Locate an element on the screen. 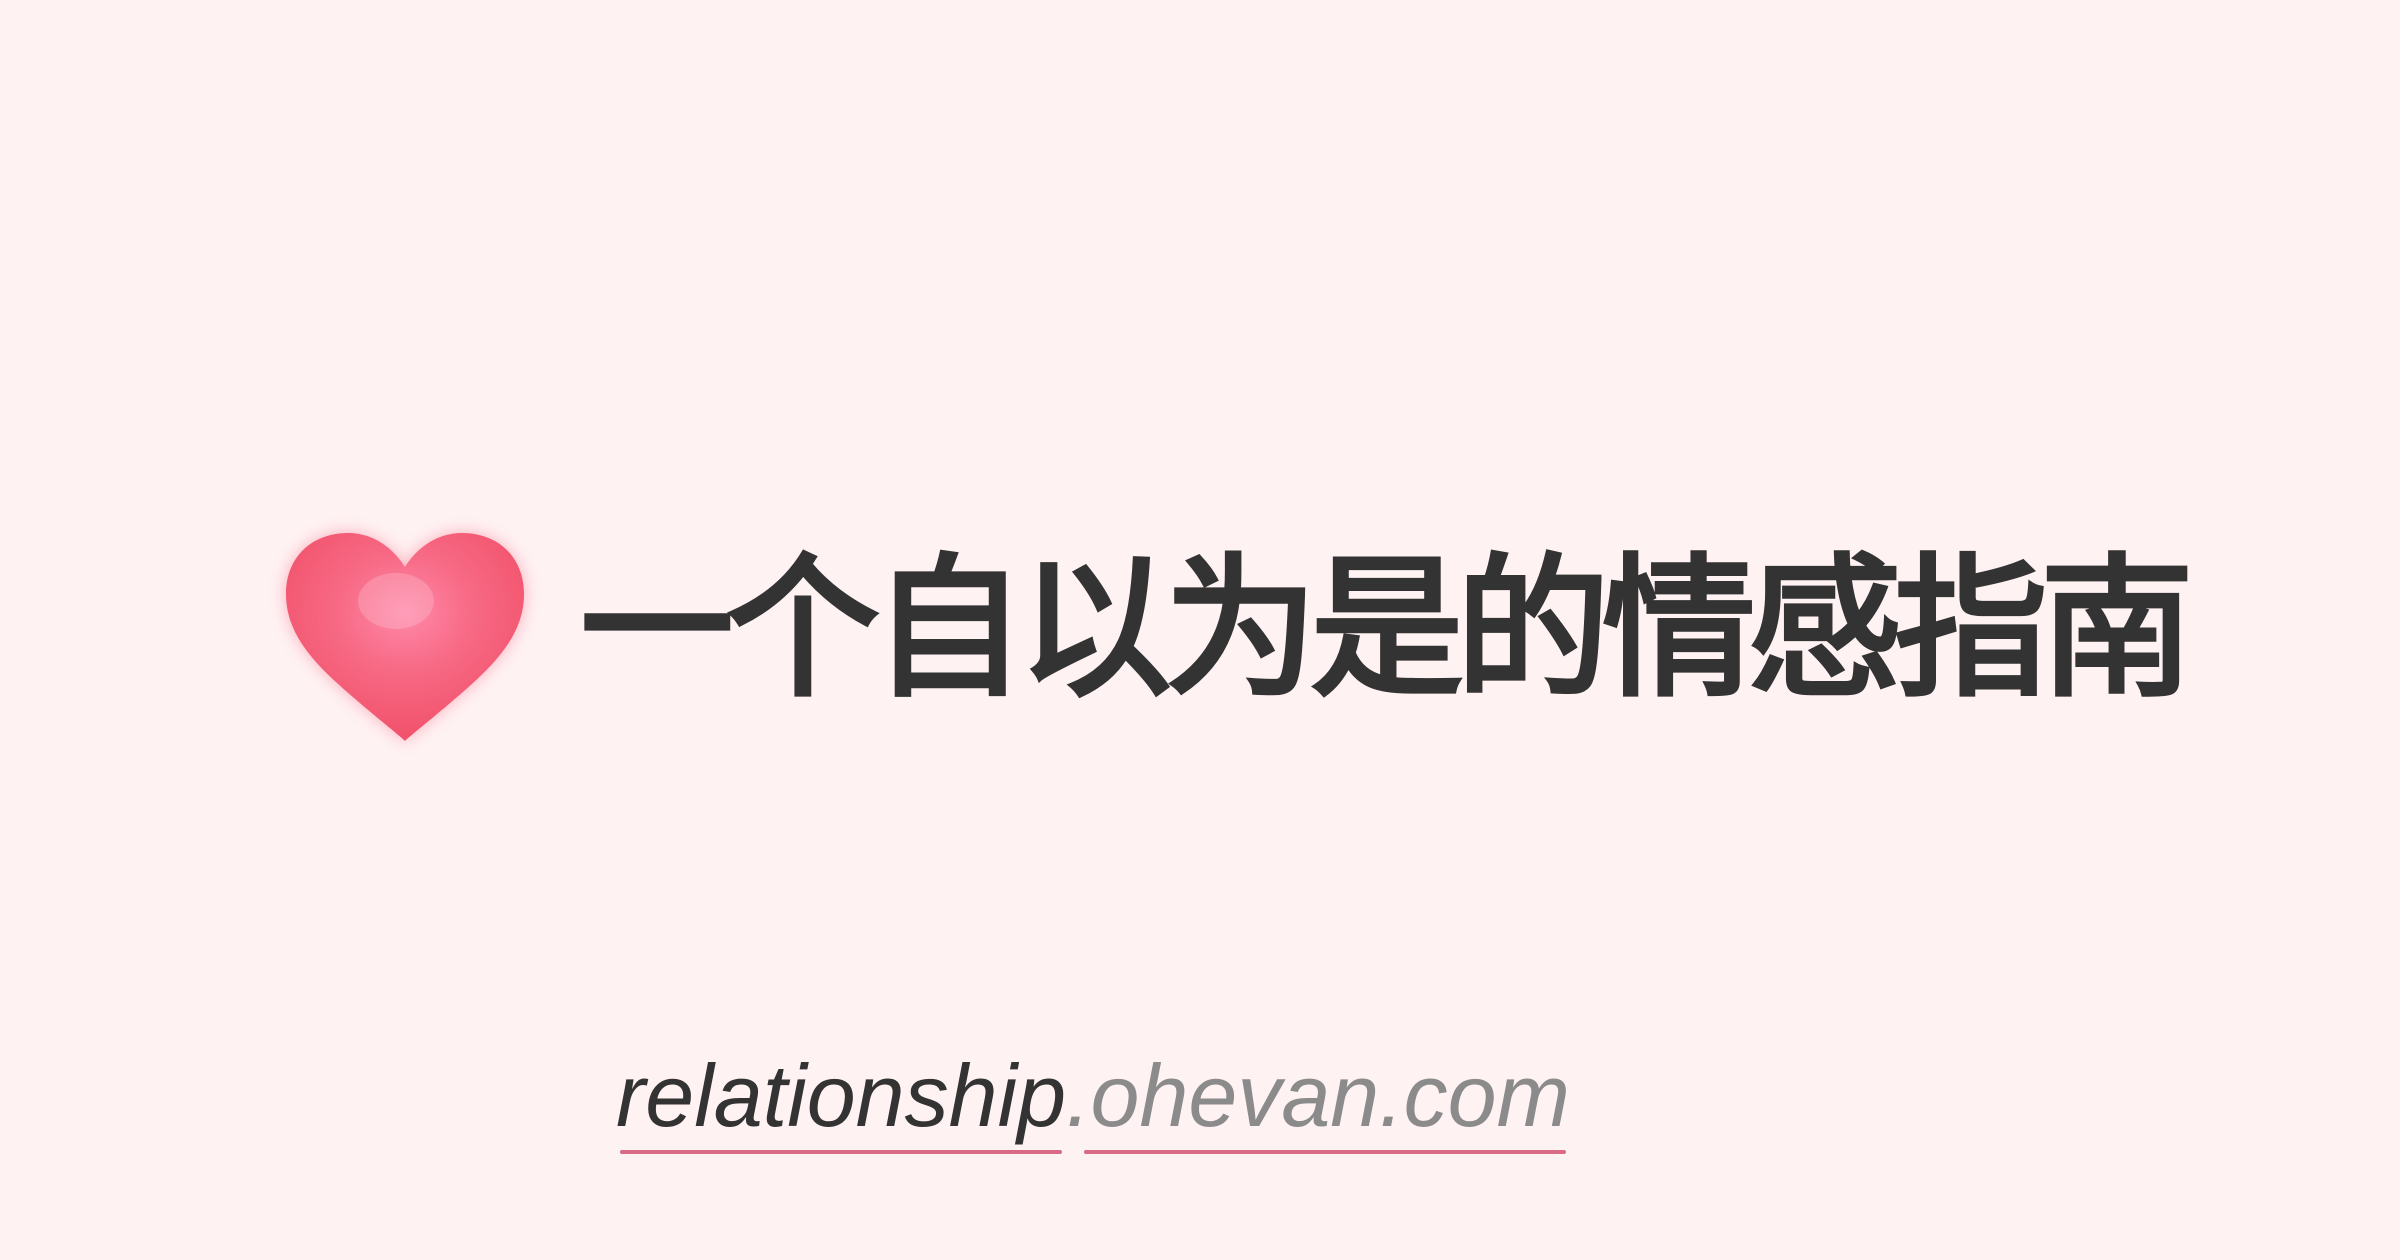 The height and width of the screenshot is (1260, 2400). site-domain: relationship.ohevan.com is located at coordinates (1191, 1100).